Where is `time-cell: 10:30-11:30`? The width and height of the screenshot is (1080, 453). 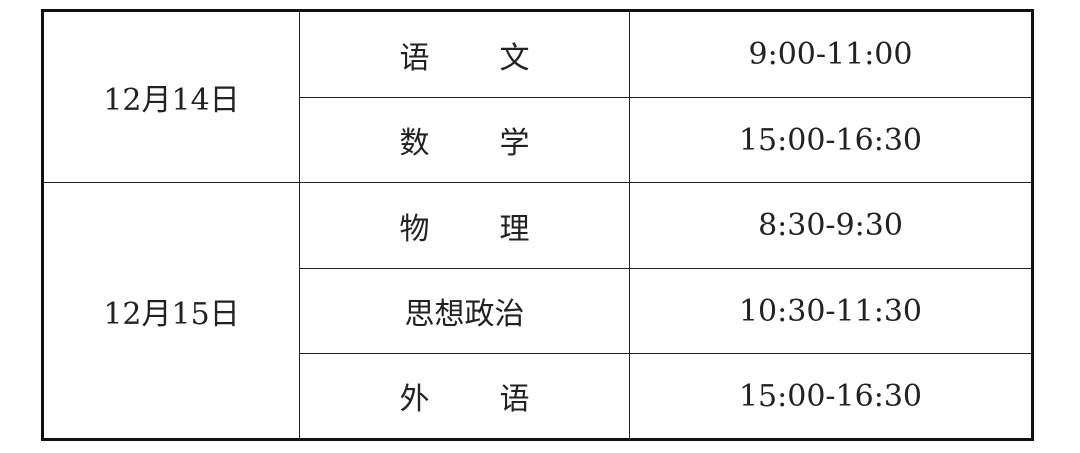
time-cell: 10:30-11:30 is located at coordinates (830, 311).